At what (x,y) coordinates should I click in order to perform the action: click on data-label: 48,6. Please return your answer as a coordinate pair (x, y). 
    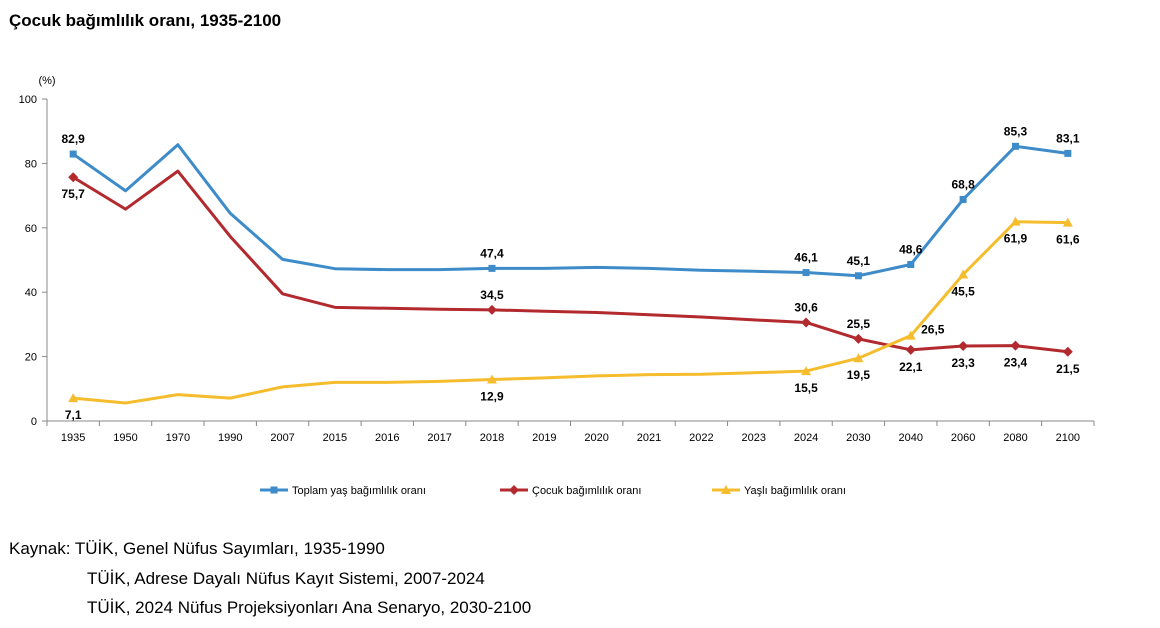
    Looking at the image, I should click on (911, 250).